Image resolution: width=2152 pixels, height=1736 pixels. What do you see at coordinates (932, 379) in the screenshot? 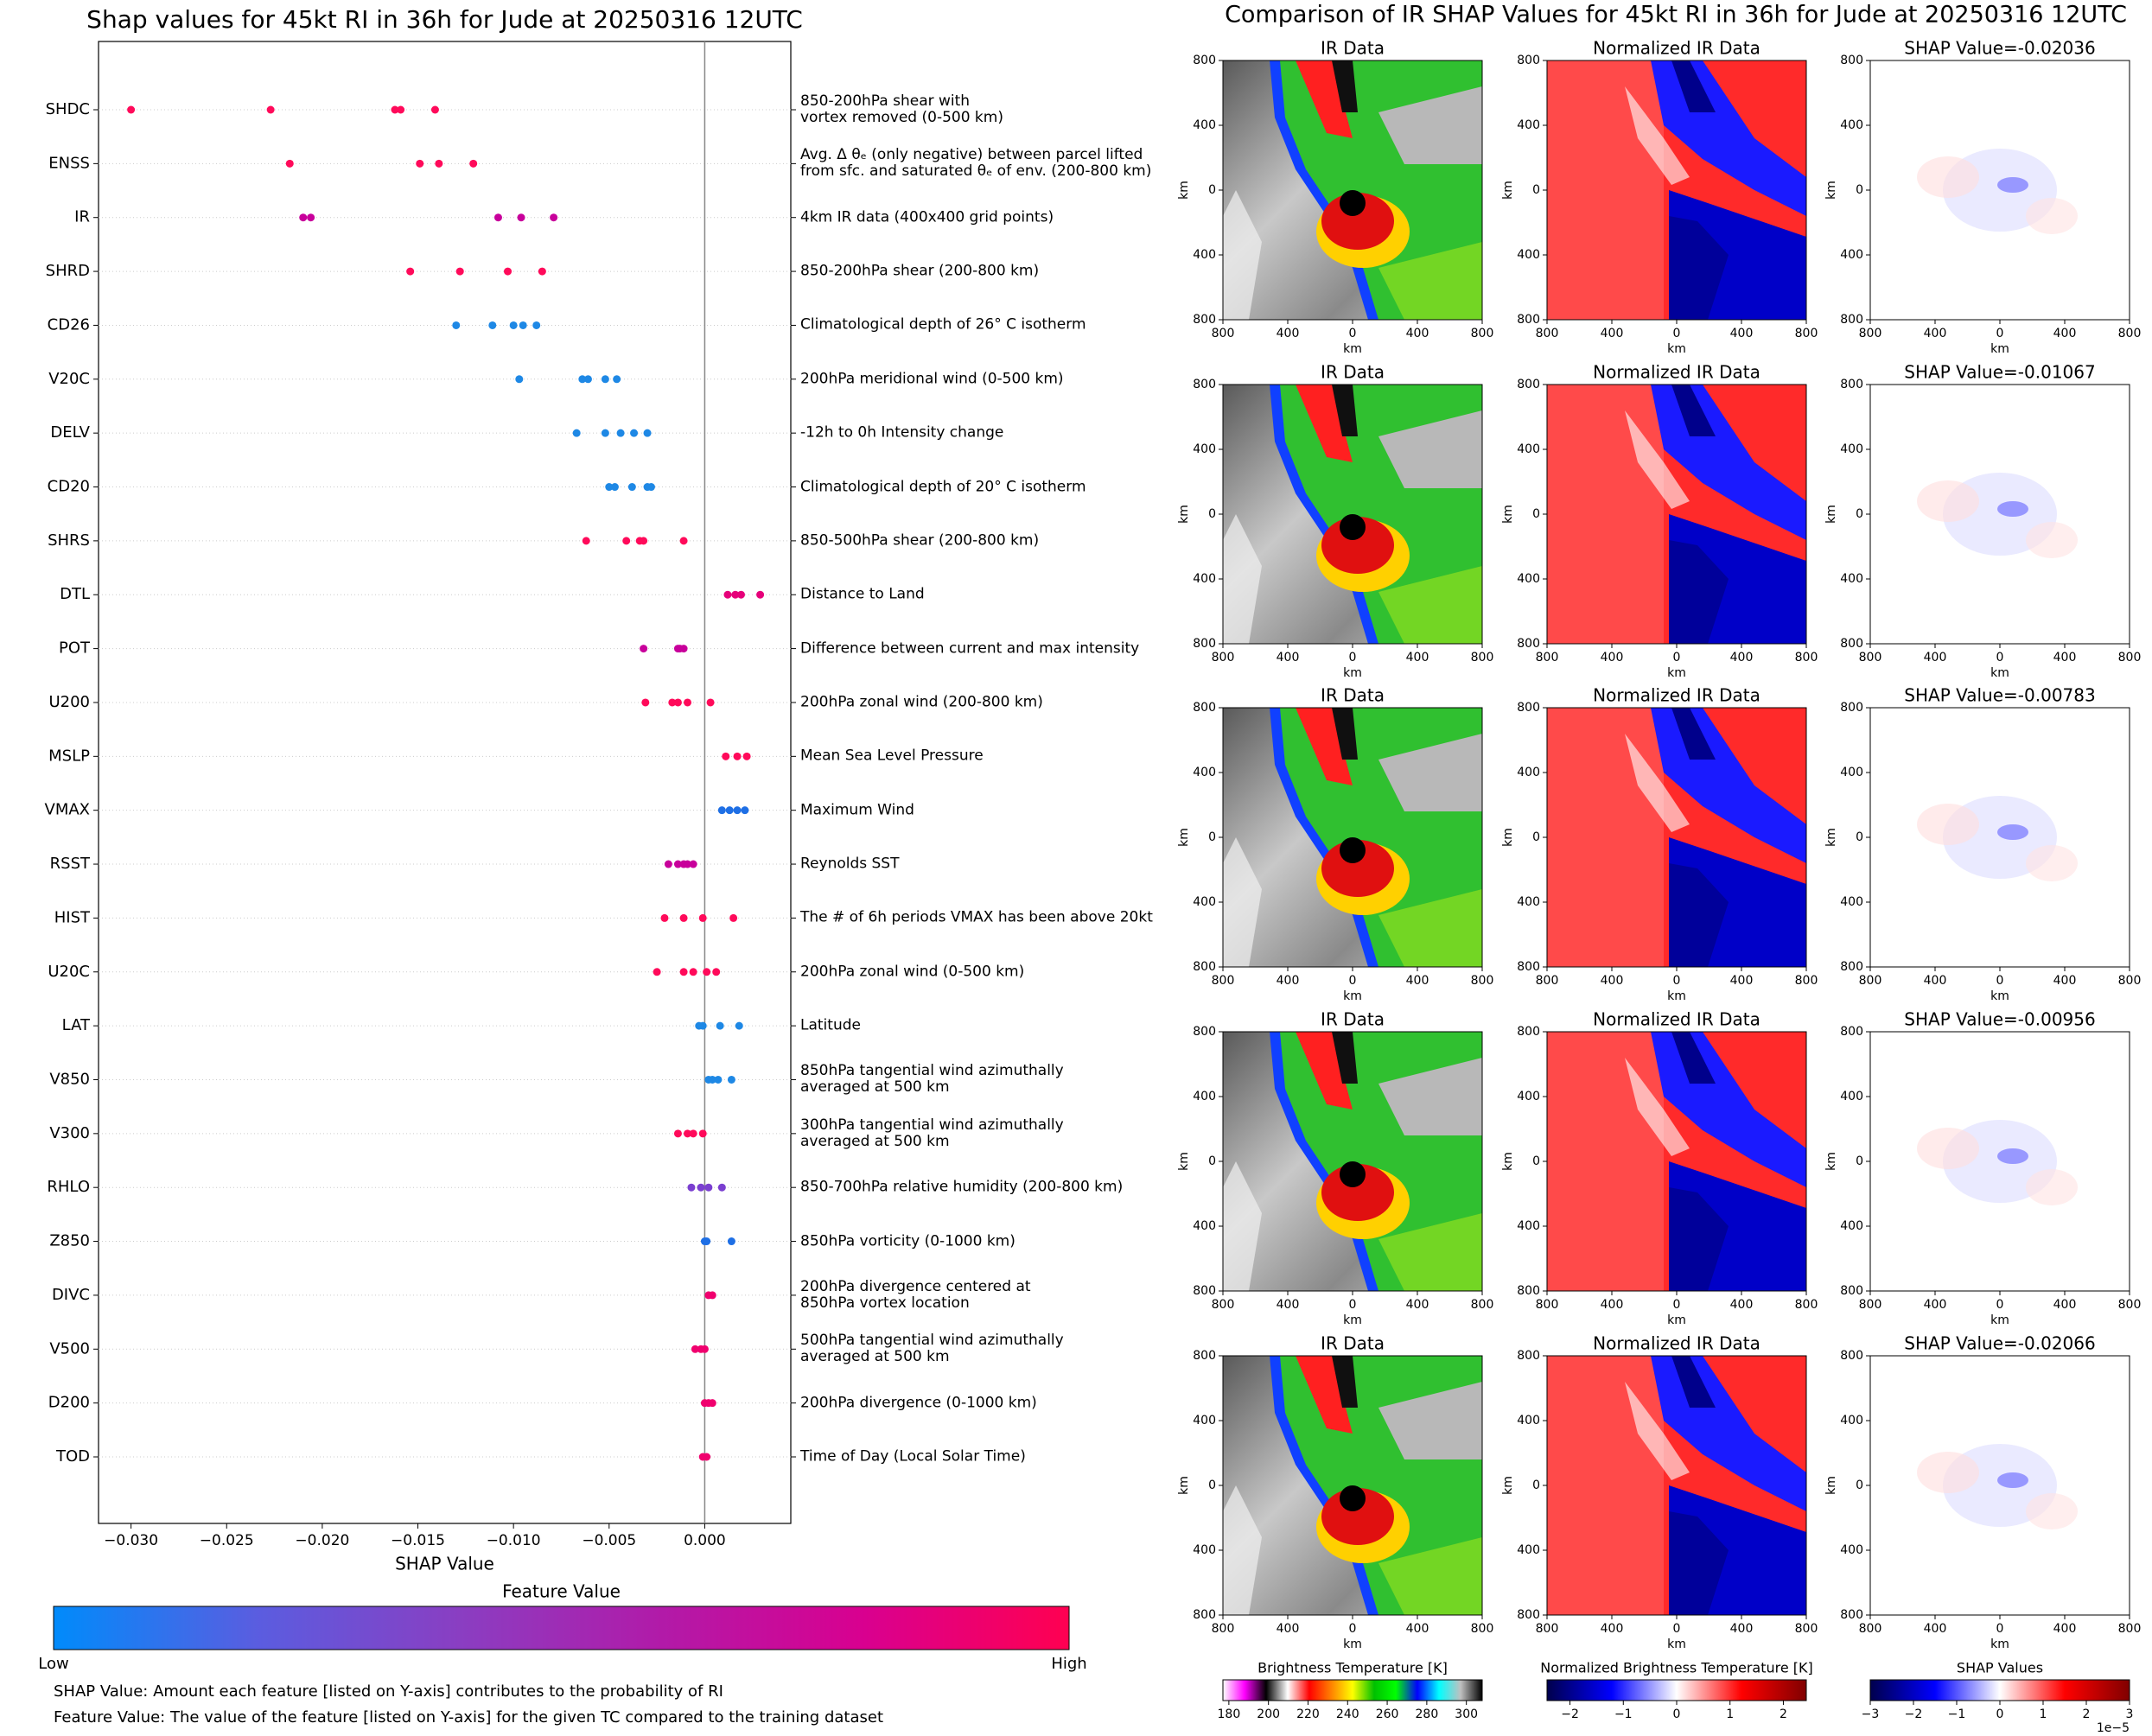
I see `feature-description: 200hPa meridional wind (0-500 km)` at bounding box center [932, 379].